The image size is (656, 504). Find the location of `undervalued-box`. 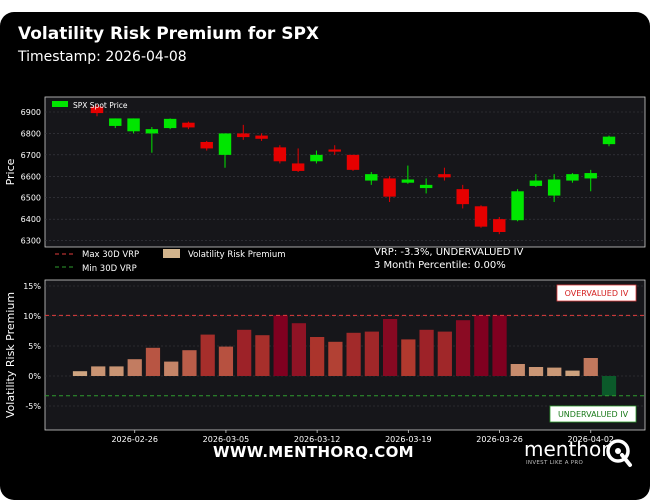

undervalued-box is located at coordinates (593, 414).